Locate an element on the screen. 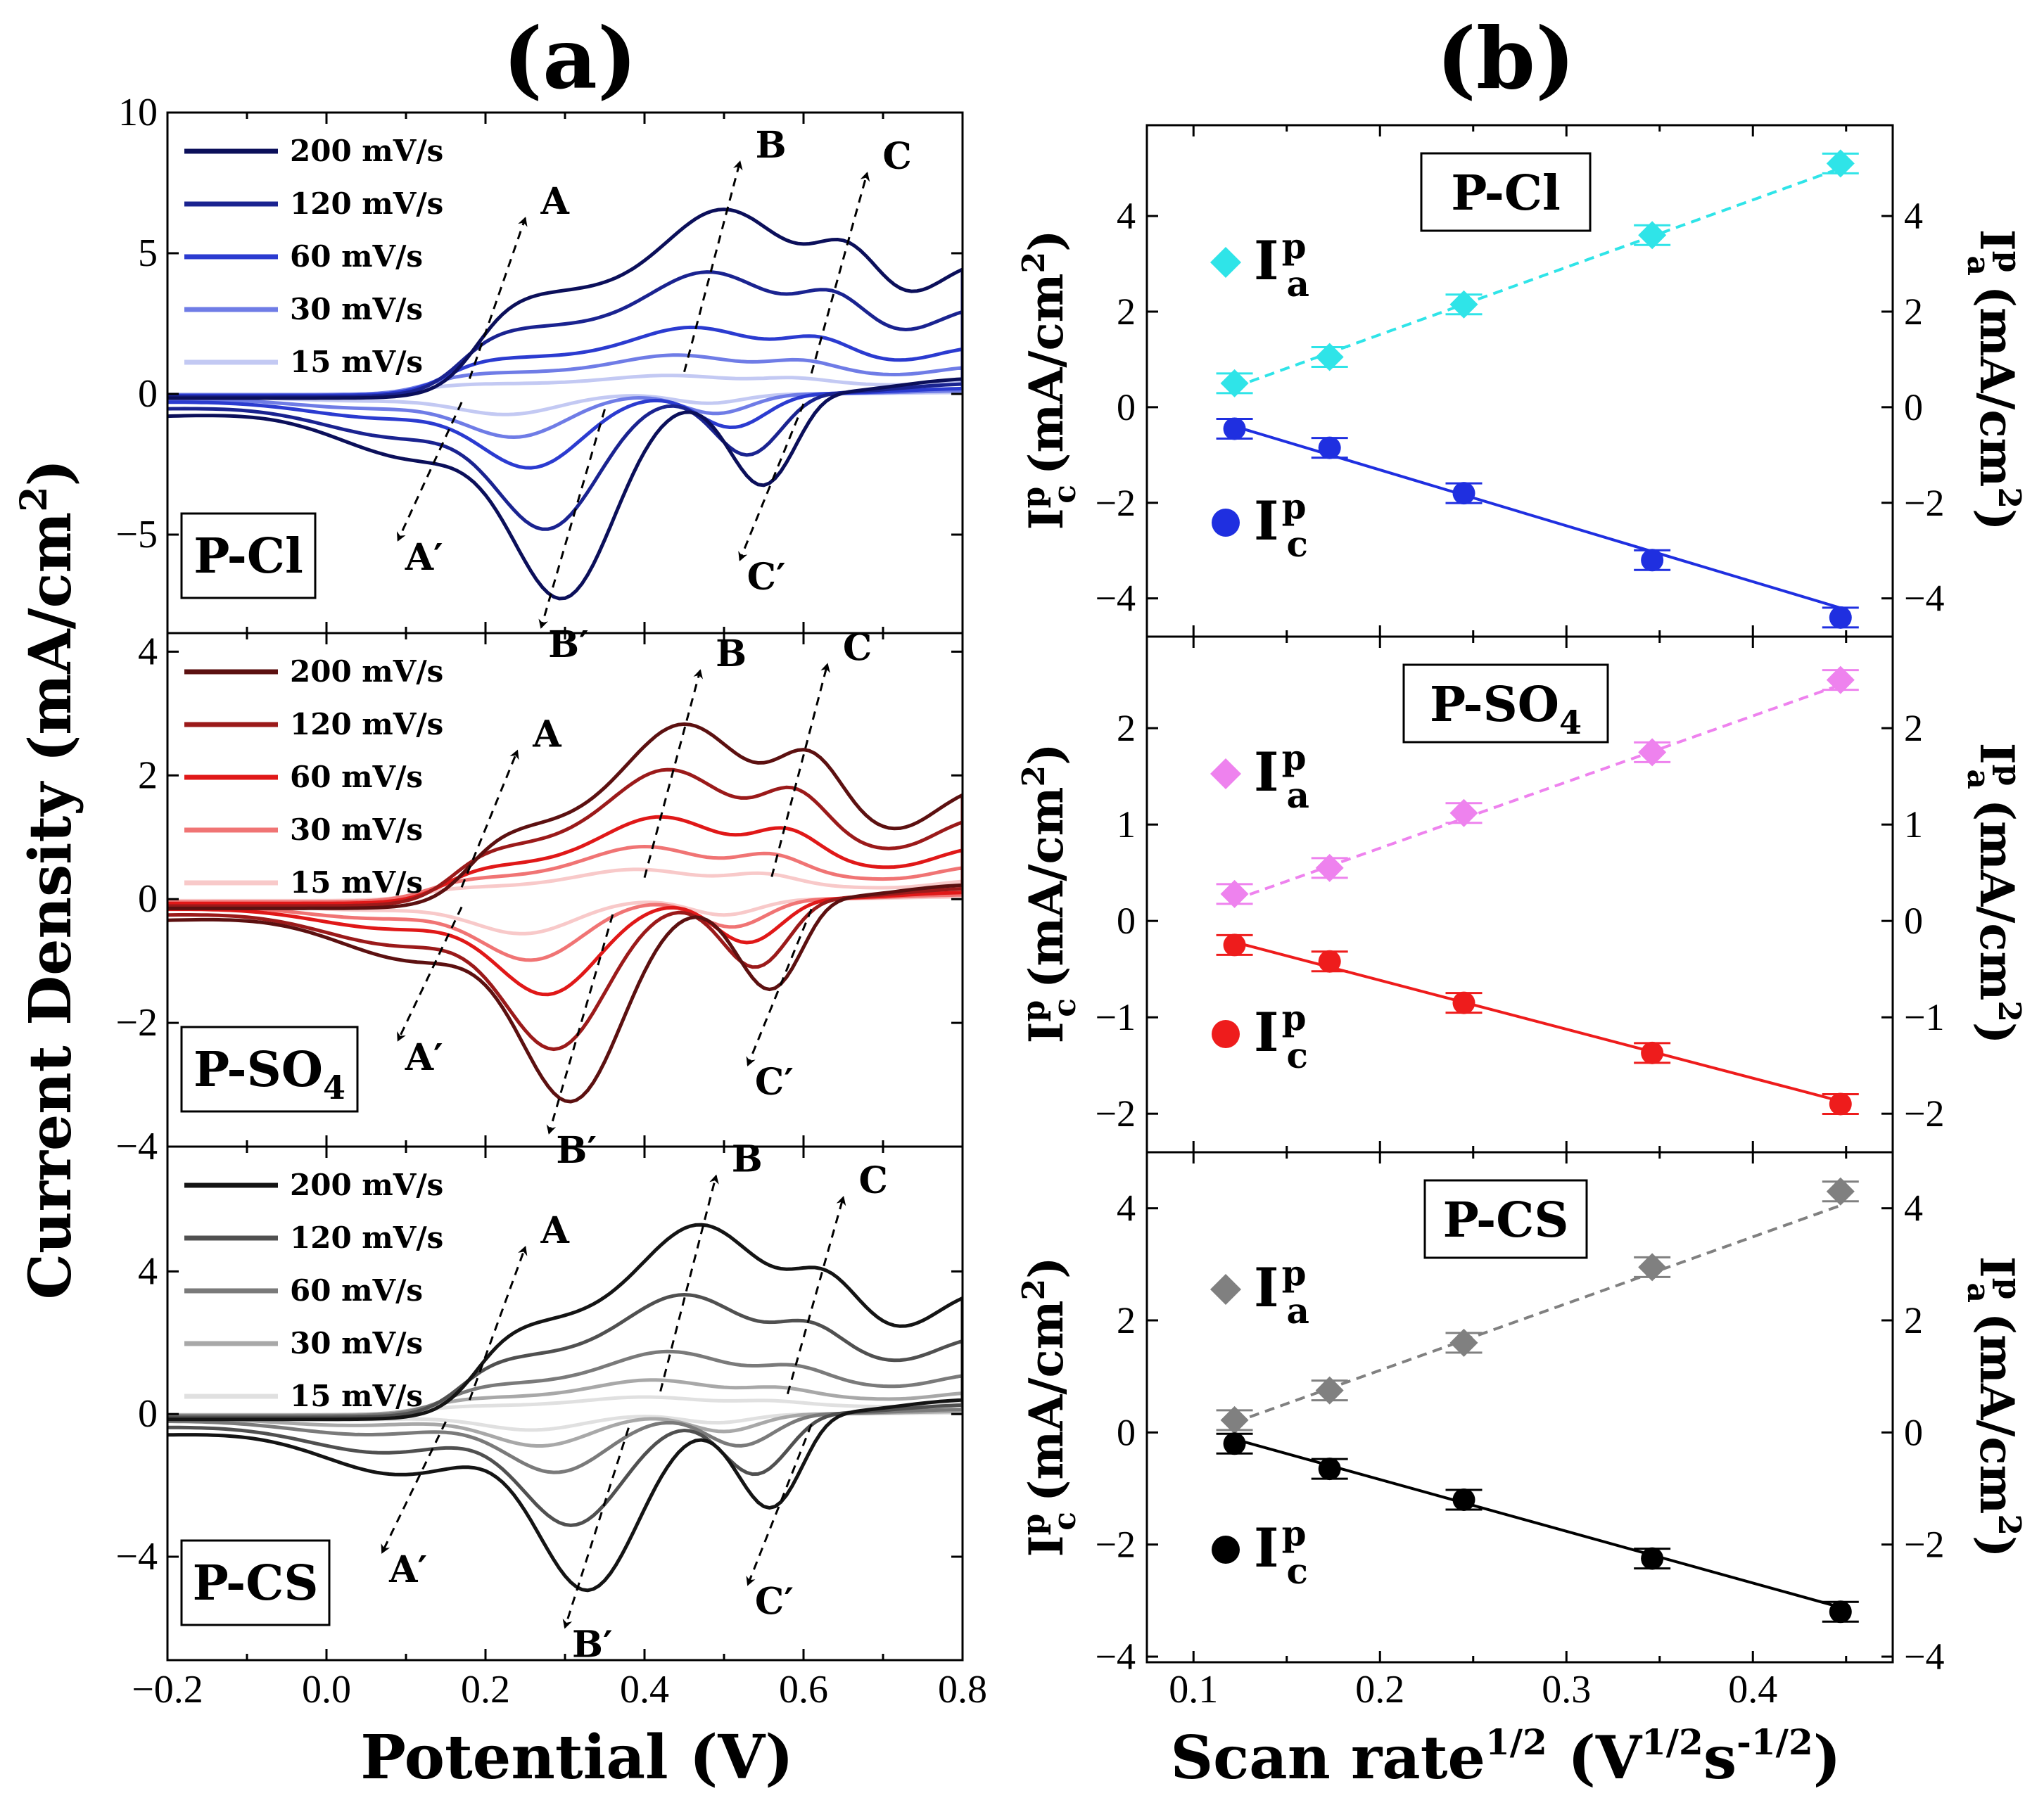  cv-title-main: P-SO is located at coordinates (258, 1070).